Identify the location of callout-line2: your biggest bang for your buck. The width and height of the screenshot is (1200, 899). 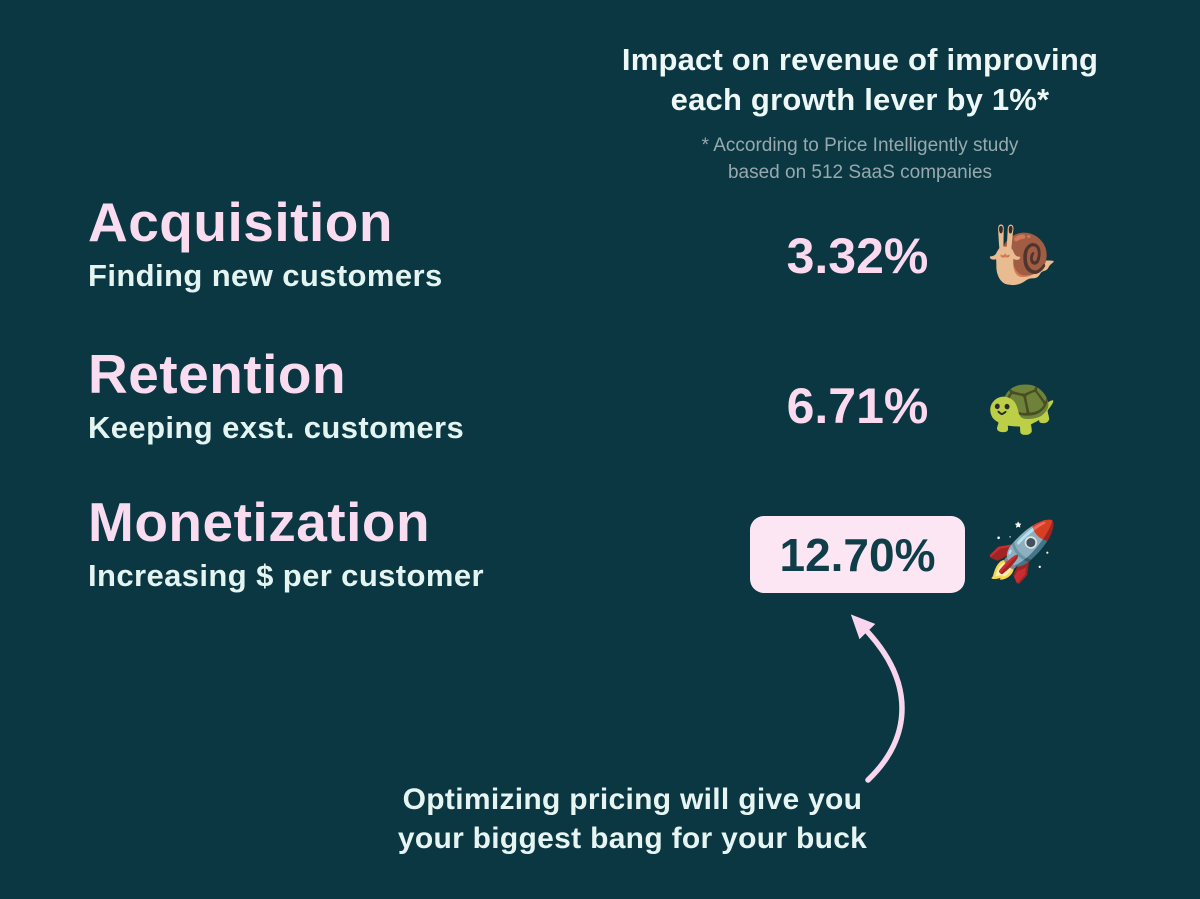
(632, 838).